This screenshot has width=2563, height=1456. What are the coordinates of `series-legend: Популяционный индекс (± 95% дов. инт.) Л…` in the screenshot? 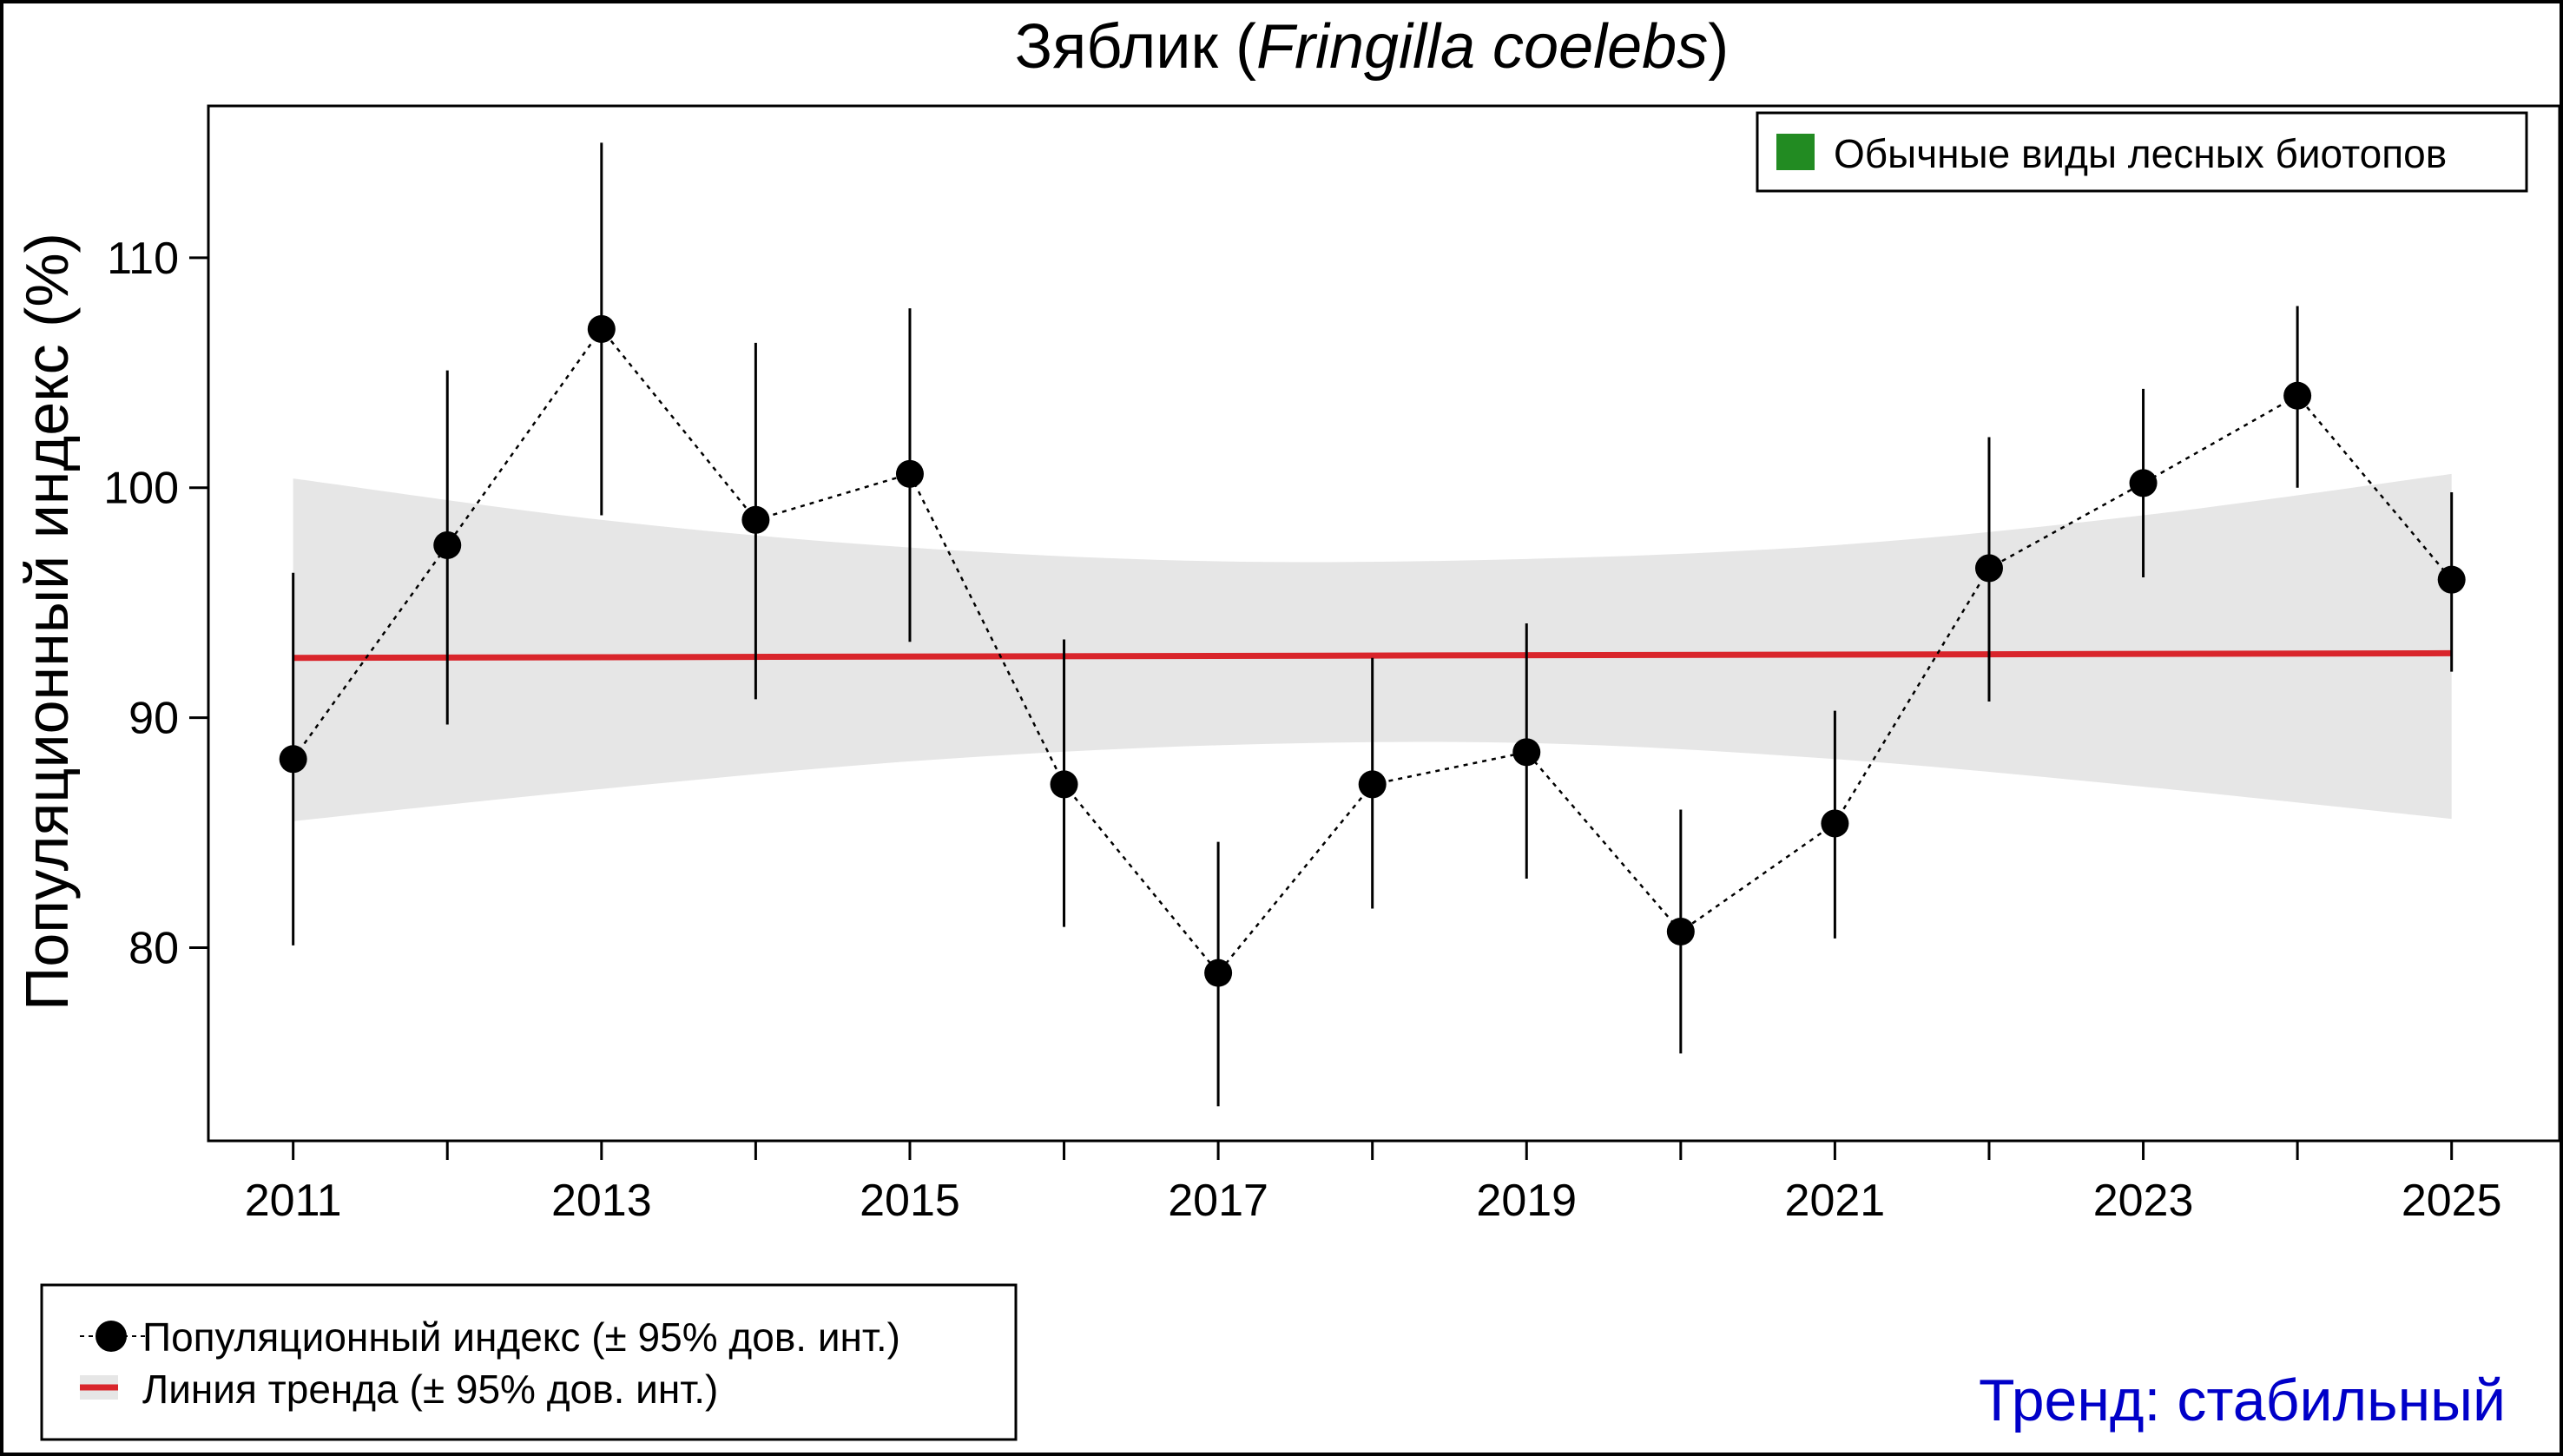 It's located at (529, 1362).